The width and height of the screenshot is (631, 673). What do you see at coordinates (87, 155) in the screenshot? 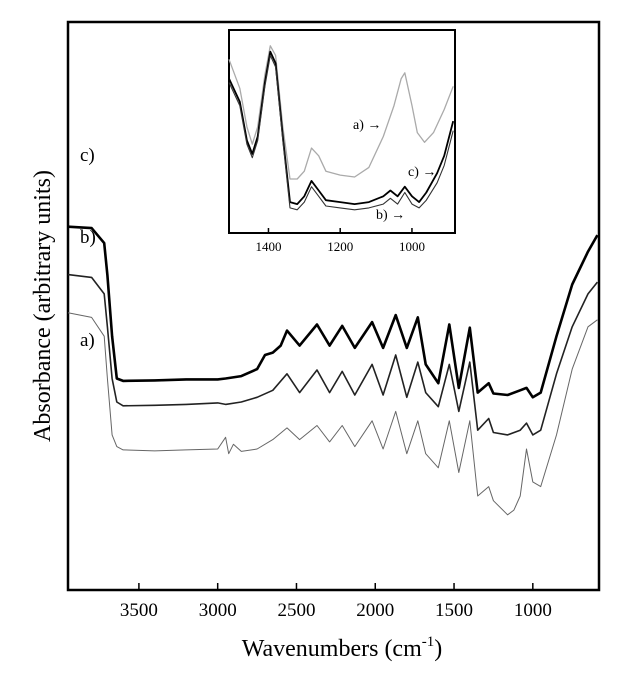
I see `series-label-c: c)` at bounding box center [87, 155].